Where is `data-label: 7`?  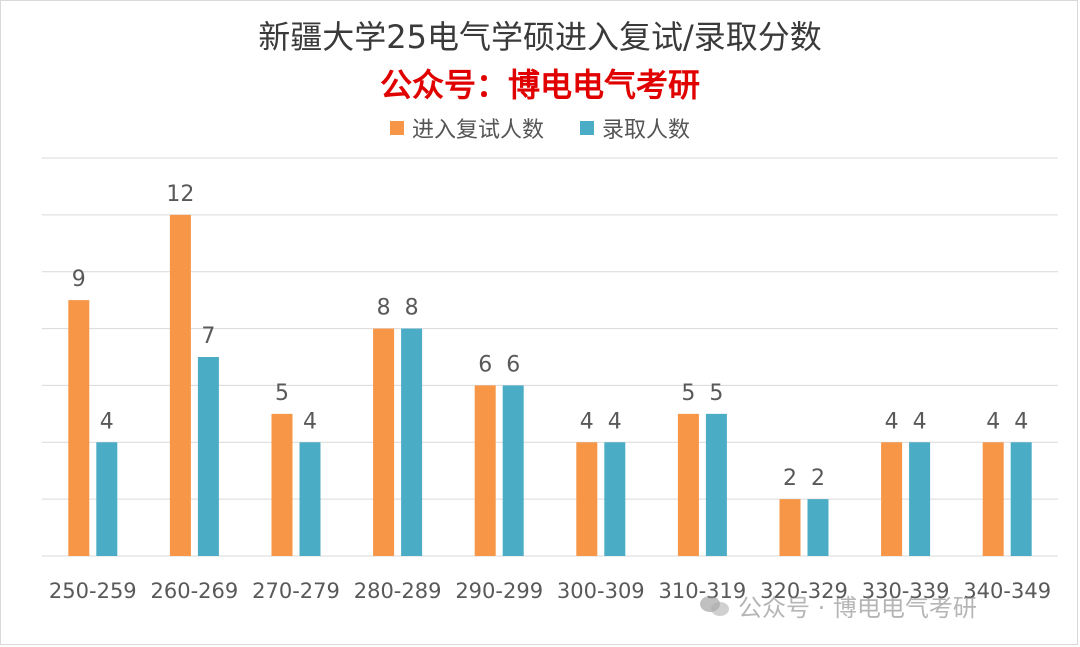
data-label: 7 is located at coordinates (208, 336).